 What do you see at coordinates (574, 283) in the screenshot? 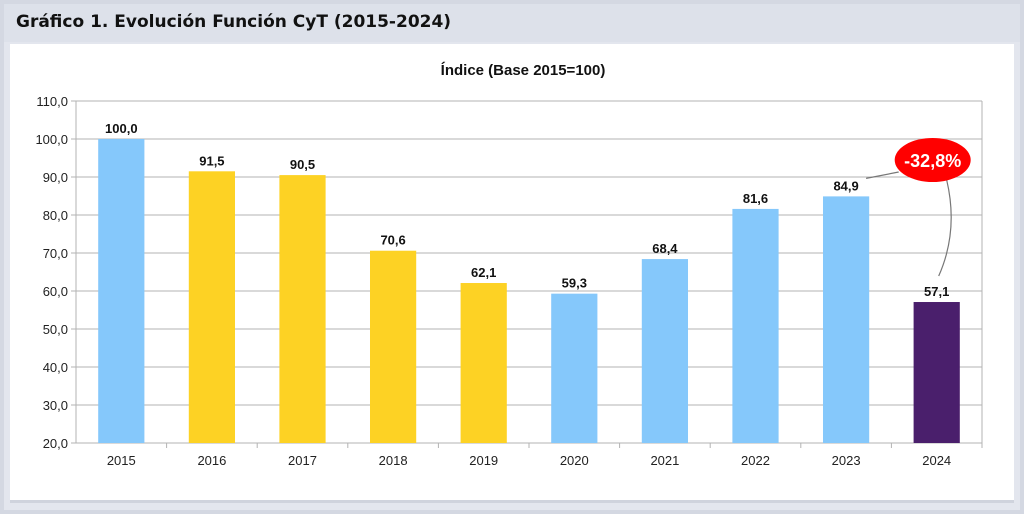
I see `data-label: 59,3` at bounding box center [574, 283].